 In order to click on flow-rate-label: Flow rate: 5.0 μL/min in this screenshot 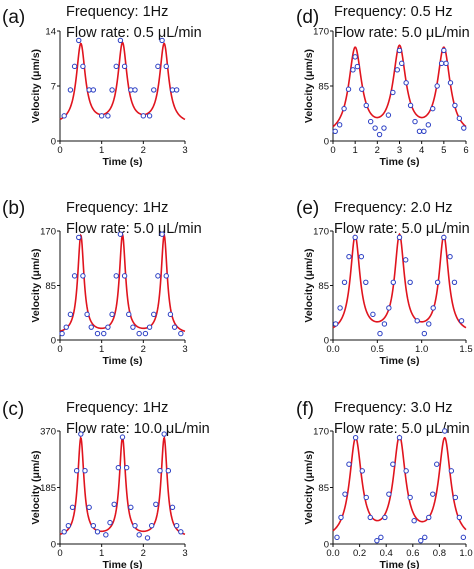, I will do `click(402, 33)`.